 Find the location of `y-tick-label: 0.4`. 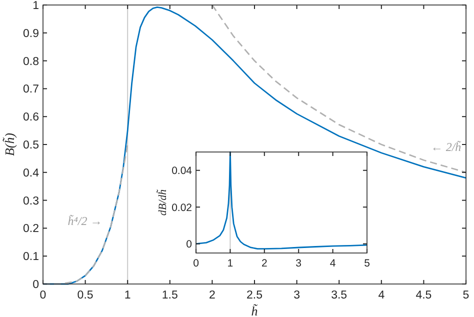

y-tick-label: 0.4 is located at coordinates (31, 173).